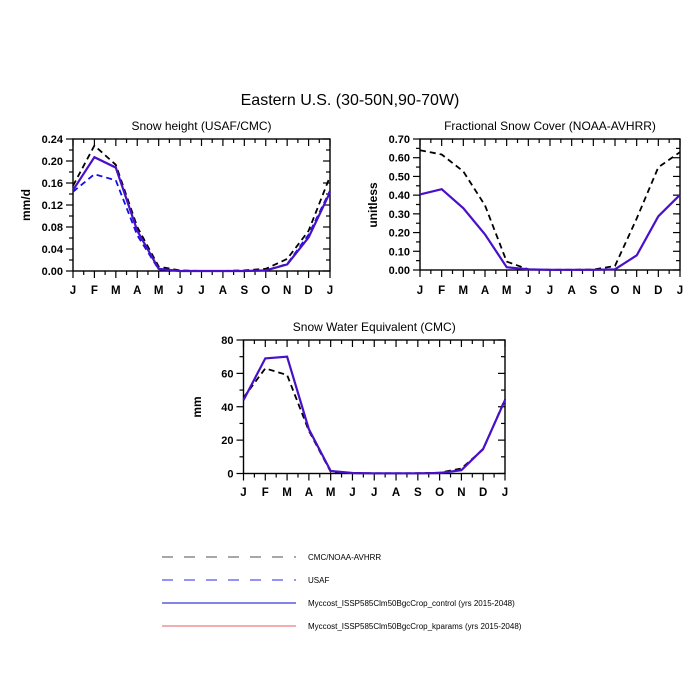  What do you see at coordinates (53, 250) in the screenshot?
I see `svg-text: 0.04` at bounding box center [53, 250].